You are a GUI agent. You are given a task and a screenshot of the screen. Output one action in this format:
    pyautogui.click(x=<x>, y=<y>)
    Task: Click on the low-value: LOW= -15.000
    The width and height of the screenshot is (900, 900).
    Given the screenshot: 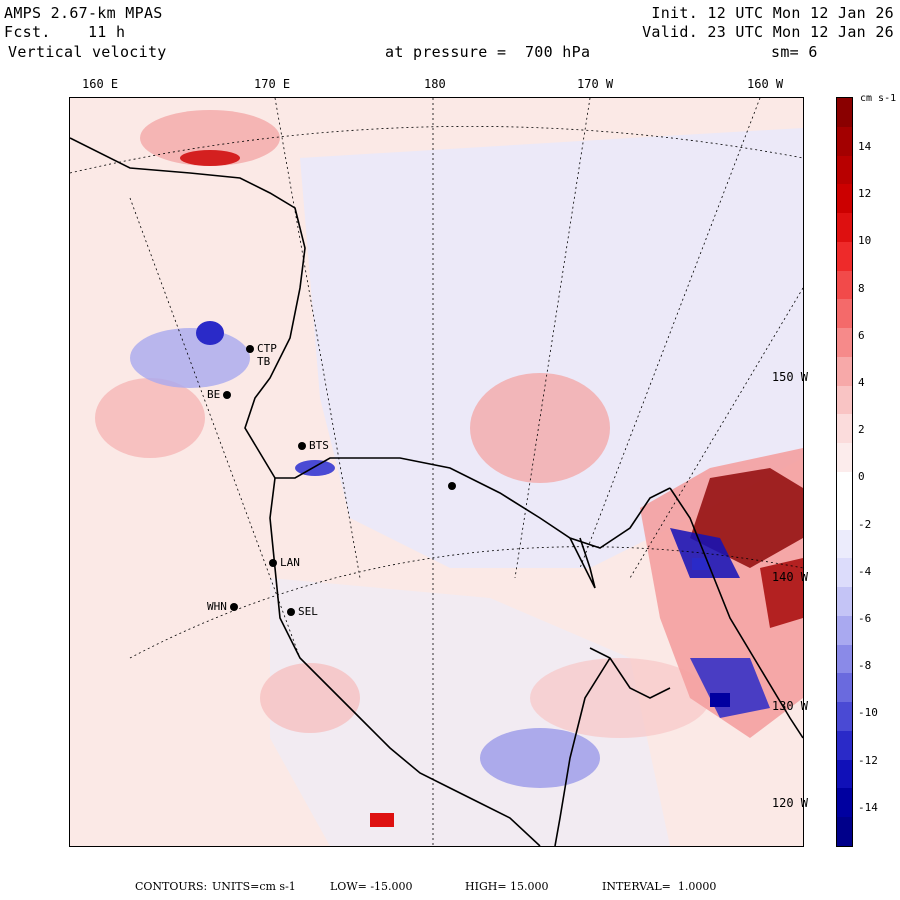 What is the action you would take?
    pyautogui.click(x=371, y=886)
    